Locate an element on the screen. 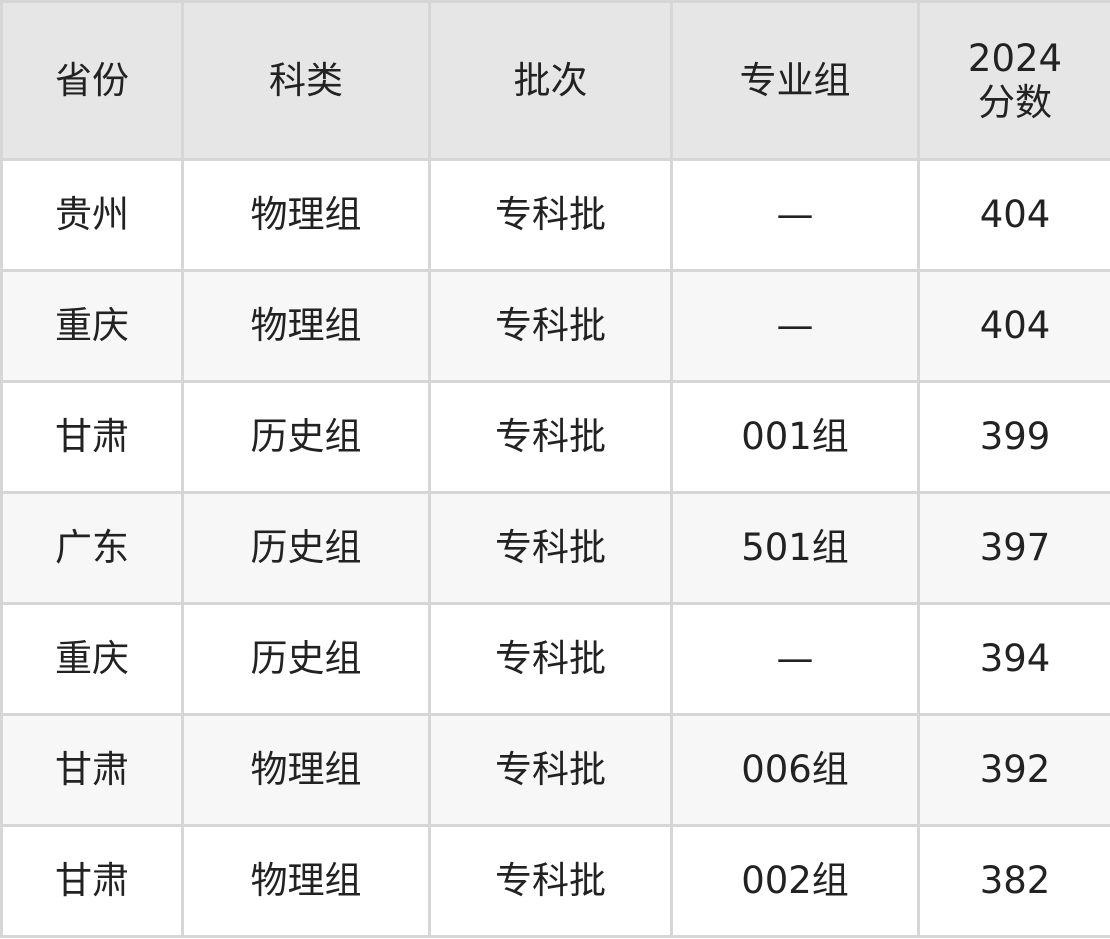 Image resolution: width=1110 pixels, height=939 pixels. table-row: 广东 历史组 专科批 501组 397 is located at coordinates (555, 548).